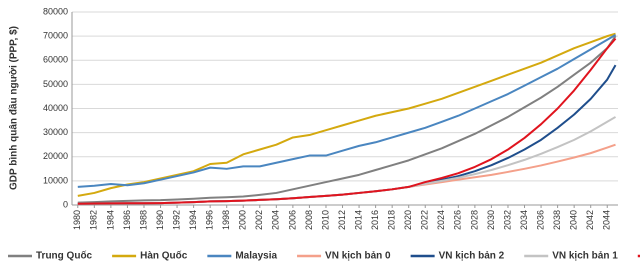 This screenshot has width=640, height=267. Describe the element at coordinates (110, 220) in the screenshot. I see `x-tick-label: 1984` at that location.